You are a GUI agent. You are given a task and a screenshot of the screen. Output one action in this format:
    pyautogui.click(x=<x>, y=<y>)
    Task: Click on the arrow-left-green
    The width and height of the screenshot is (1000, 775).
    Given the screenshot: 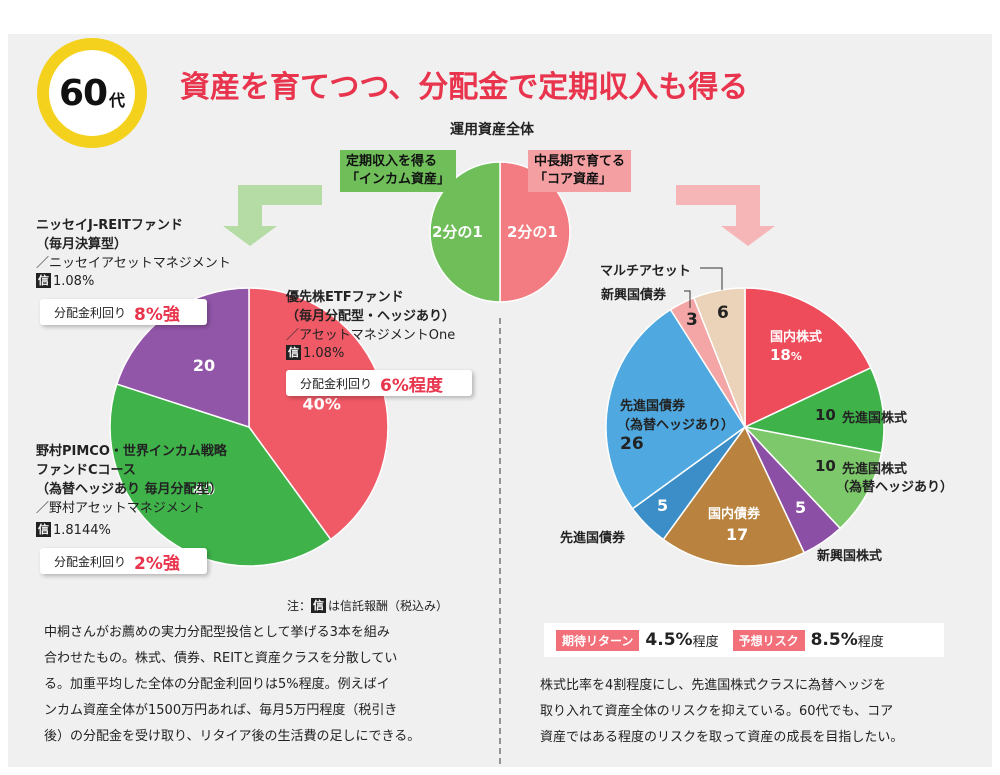 What is the action you would take?
    pyautogui.click(x=272, y=215)
    